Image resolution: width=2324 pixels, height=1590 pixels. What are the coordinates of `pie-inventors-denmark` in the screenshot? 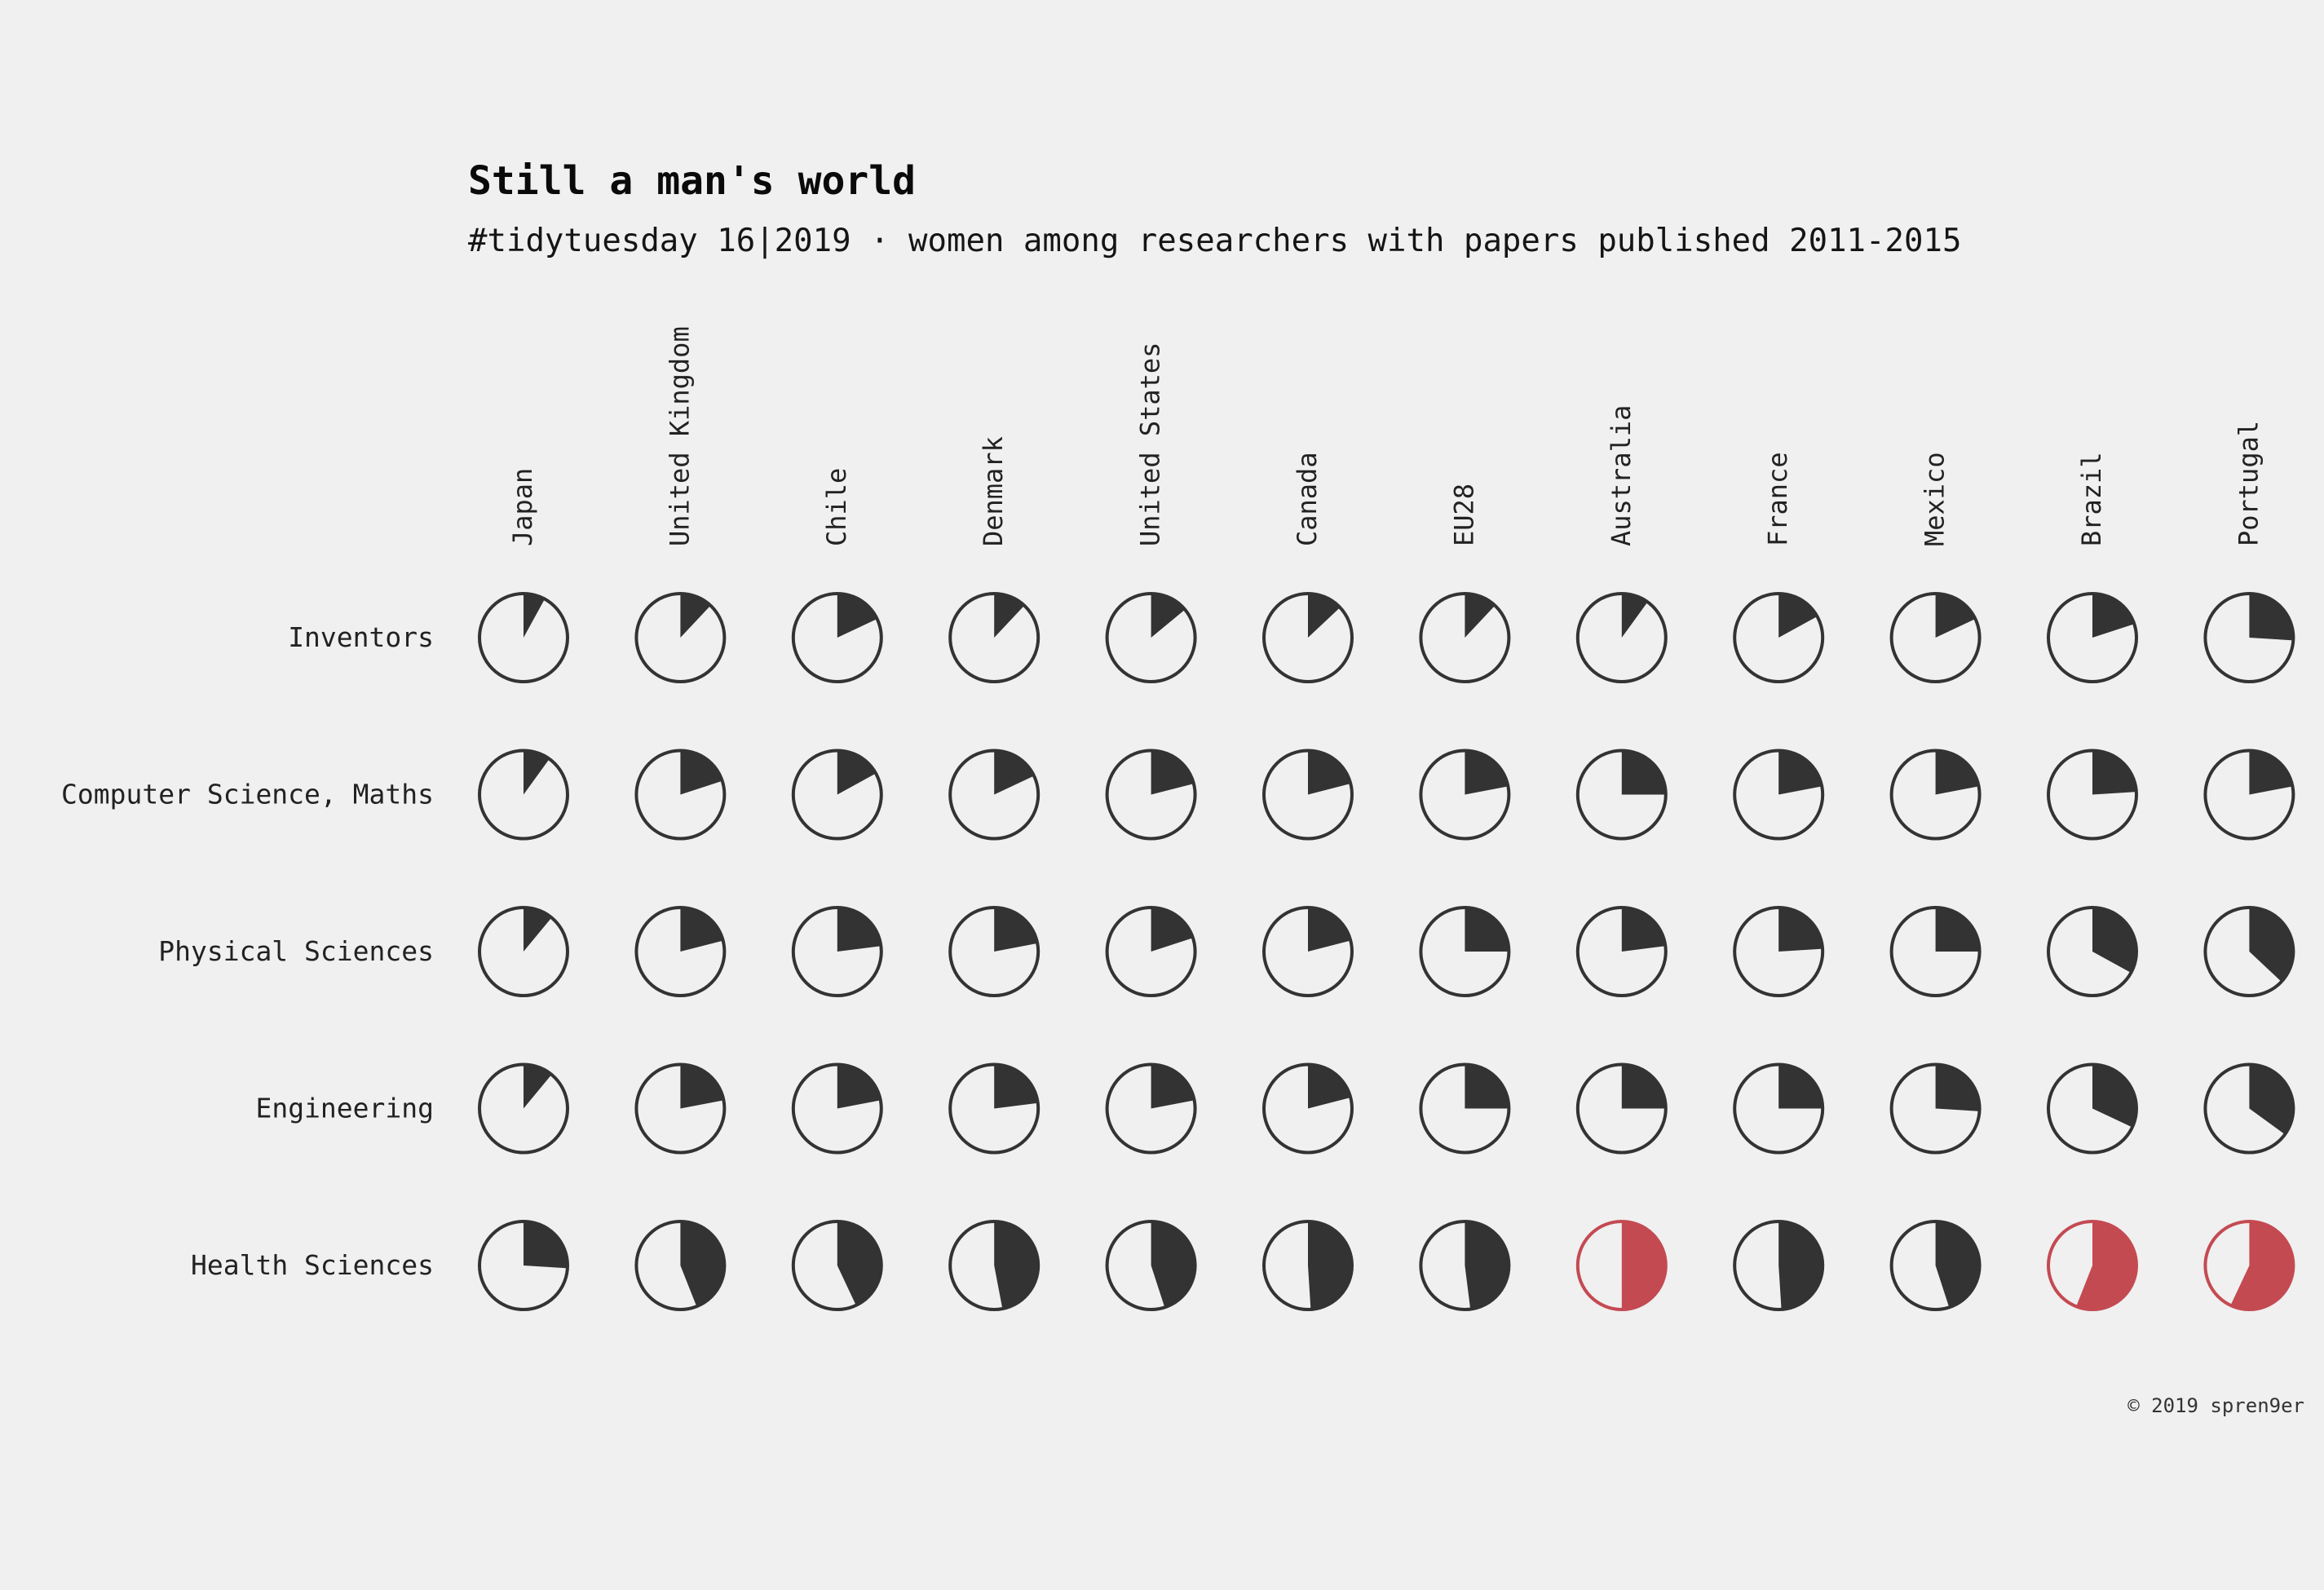 It's located at (994, 637).